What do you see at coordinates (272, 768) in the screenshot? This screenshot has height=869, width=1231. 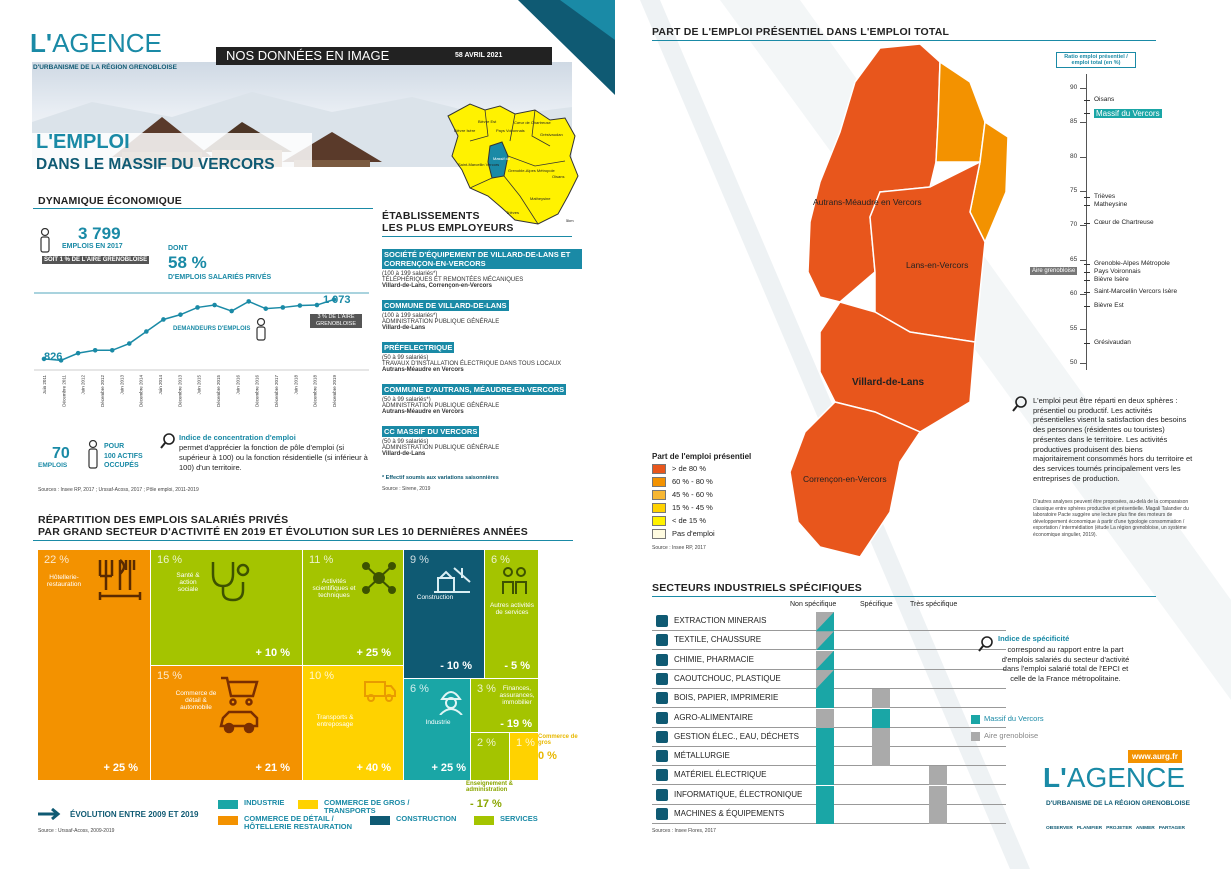 I see `treemap-evo: + 21 %` at bounding box center [272, 768].